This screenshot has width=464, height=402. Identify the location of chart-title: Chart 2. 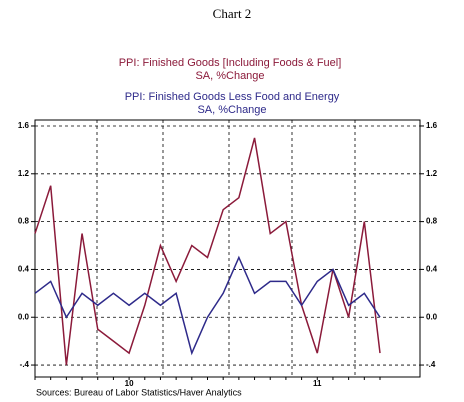
(232, 13).